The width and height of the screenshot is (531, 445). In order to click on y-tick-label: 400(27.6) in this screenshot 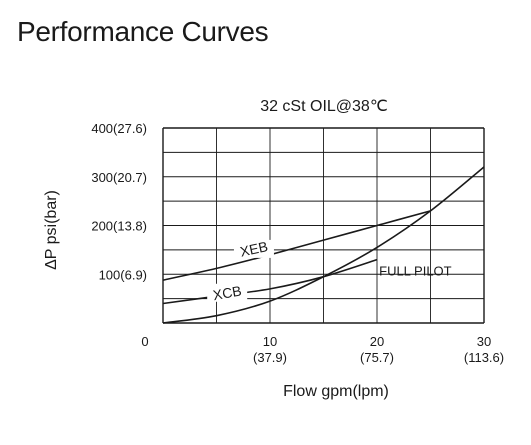, I will do `click(119, 128)`.